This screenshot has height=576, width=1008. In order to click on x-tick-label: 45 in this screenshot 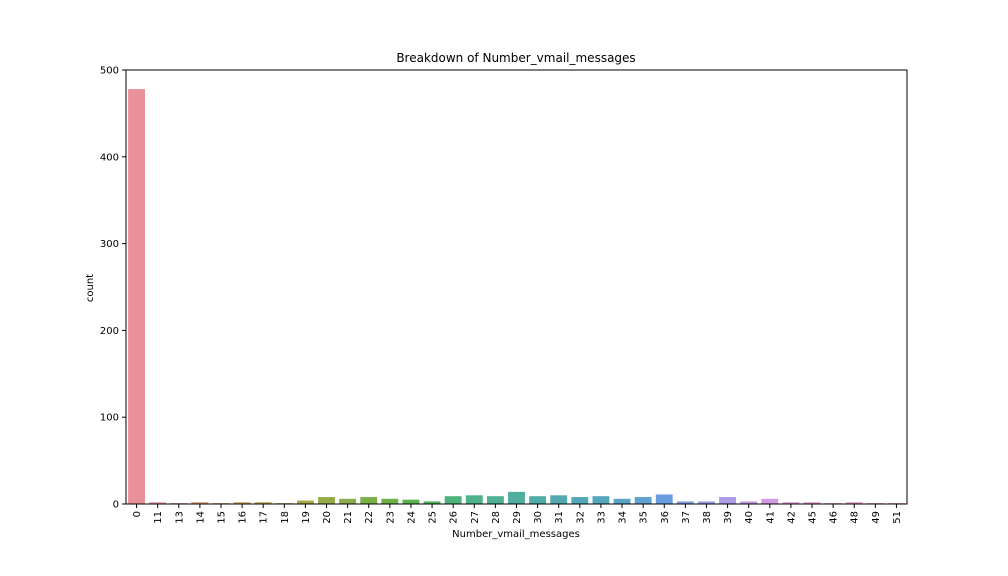, I will do `click(813, 517)`.